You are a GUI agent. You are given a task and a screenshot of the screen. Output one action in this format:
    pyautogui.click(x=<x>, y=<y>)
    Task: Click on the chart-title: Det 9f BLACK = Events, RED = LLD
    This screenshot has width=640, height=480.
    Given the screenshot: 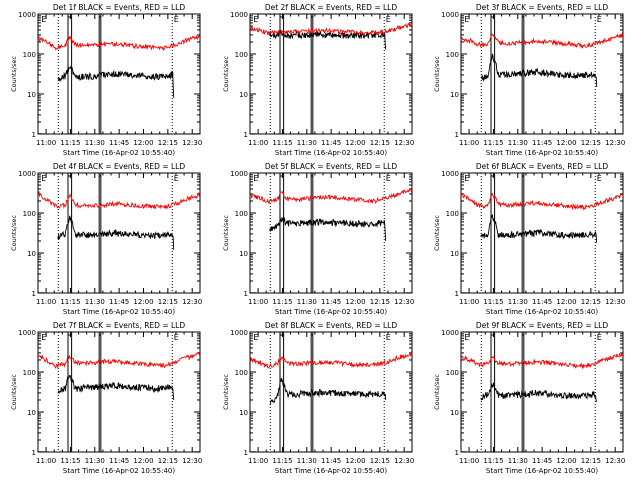 What is the action you would take?
    pyautogui.click(x=542, y=325)
    